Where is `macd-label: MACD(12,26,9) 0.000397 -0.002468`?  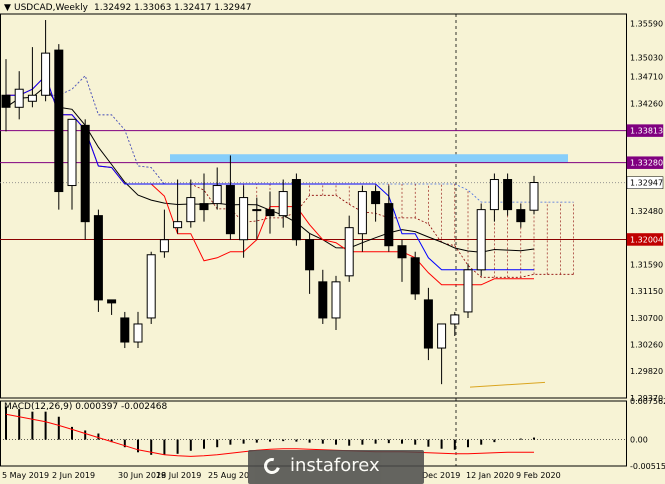
macd-label: MACD(12,26,9) 0.000397 -0.002468 is located at coordinates (85, 407).